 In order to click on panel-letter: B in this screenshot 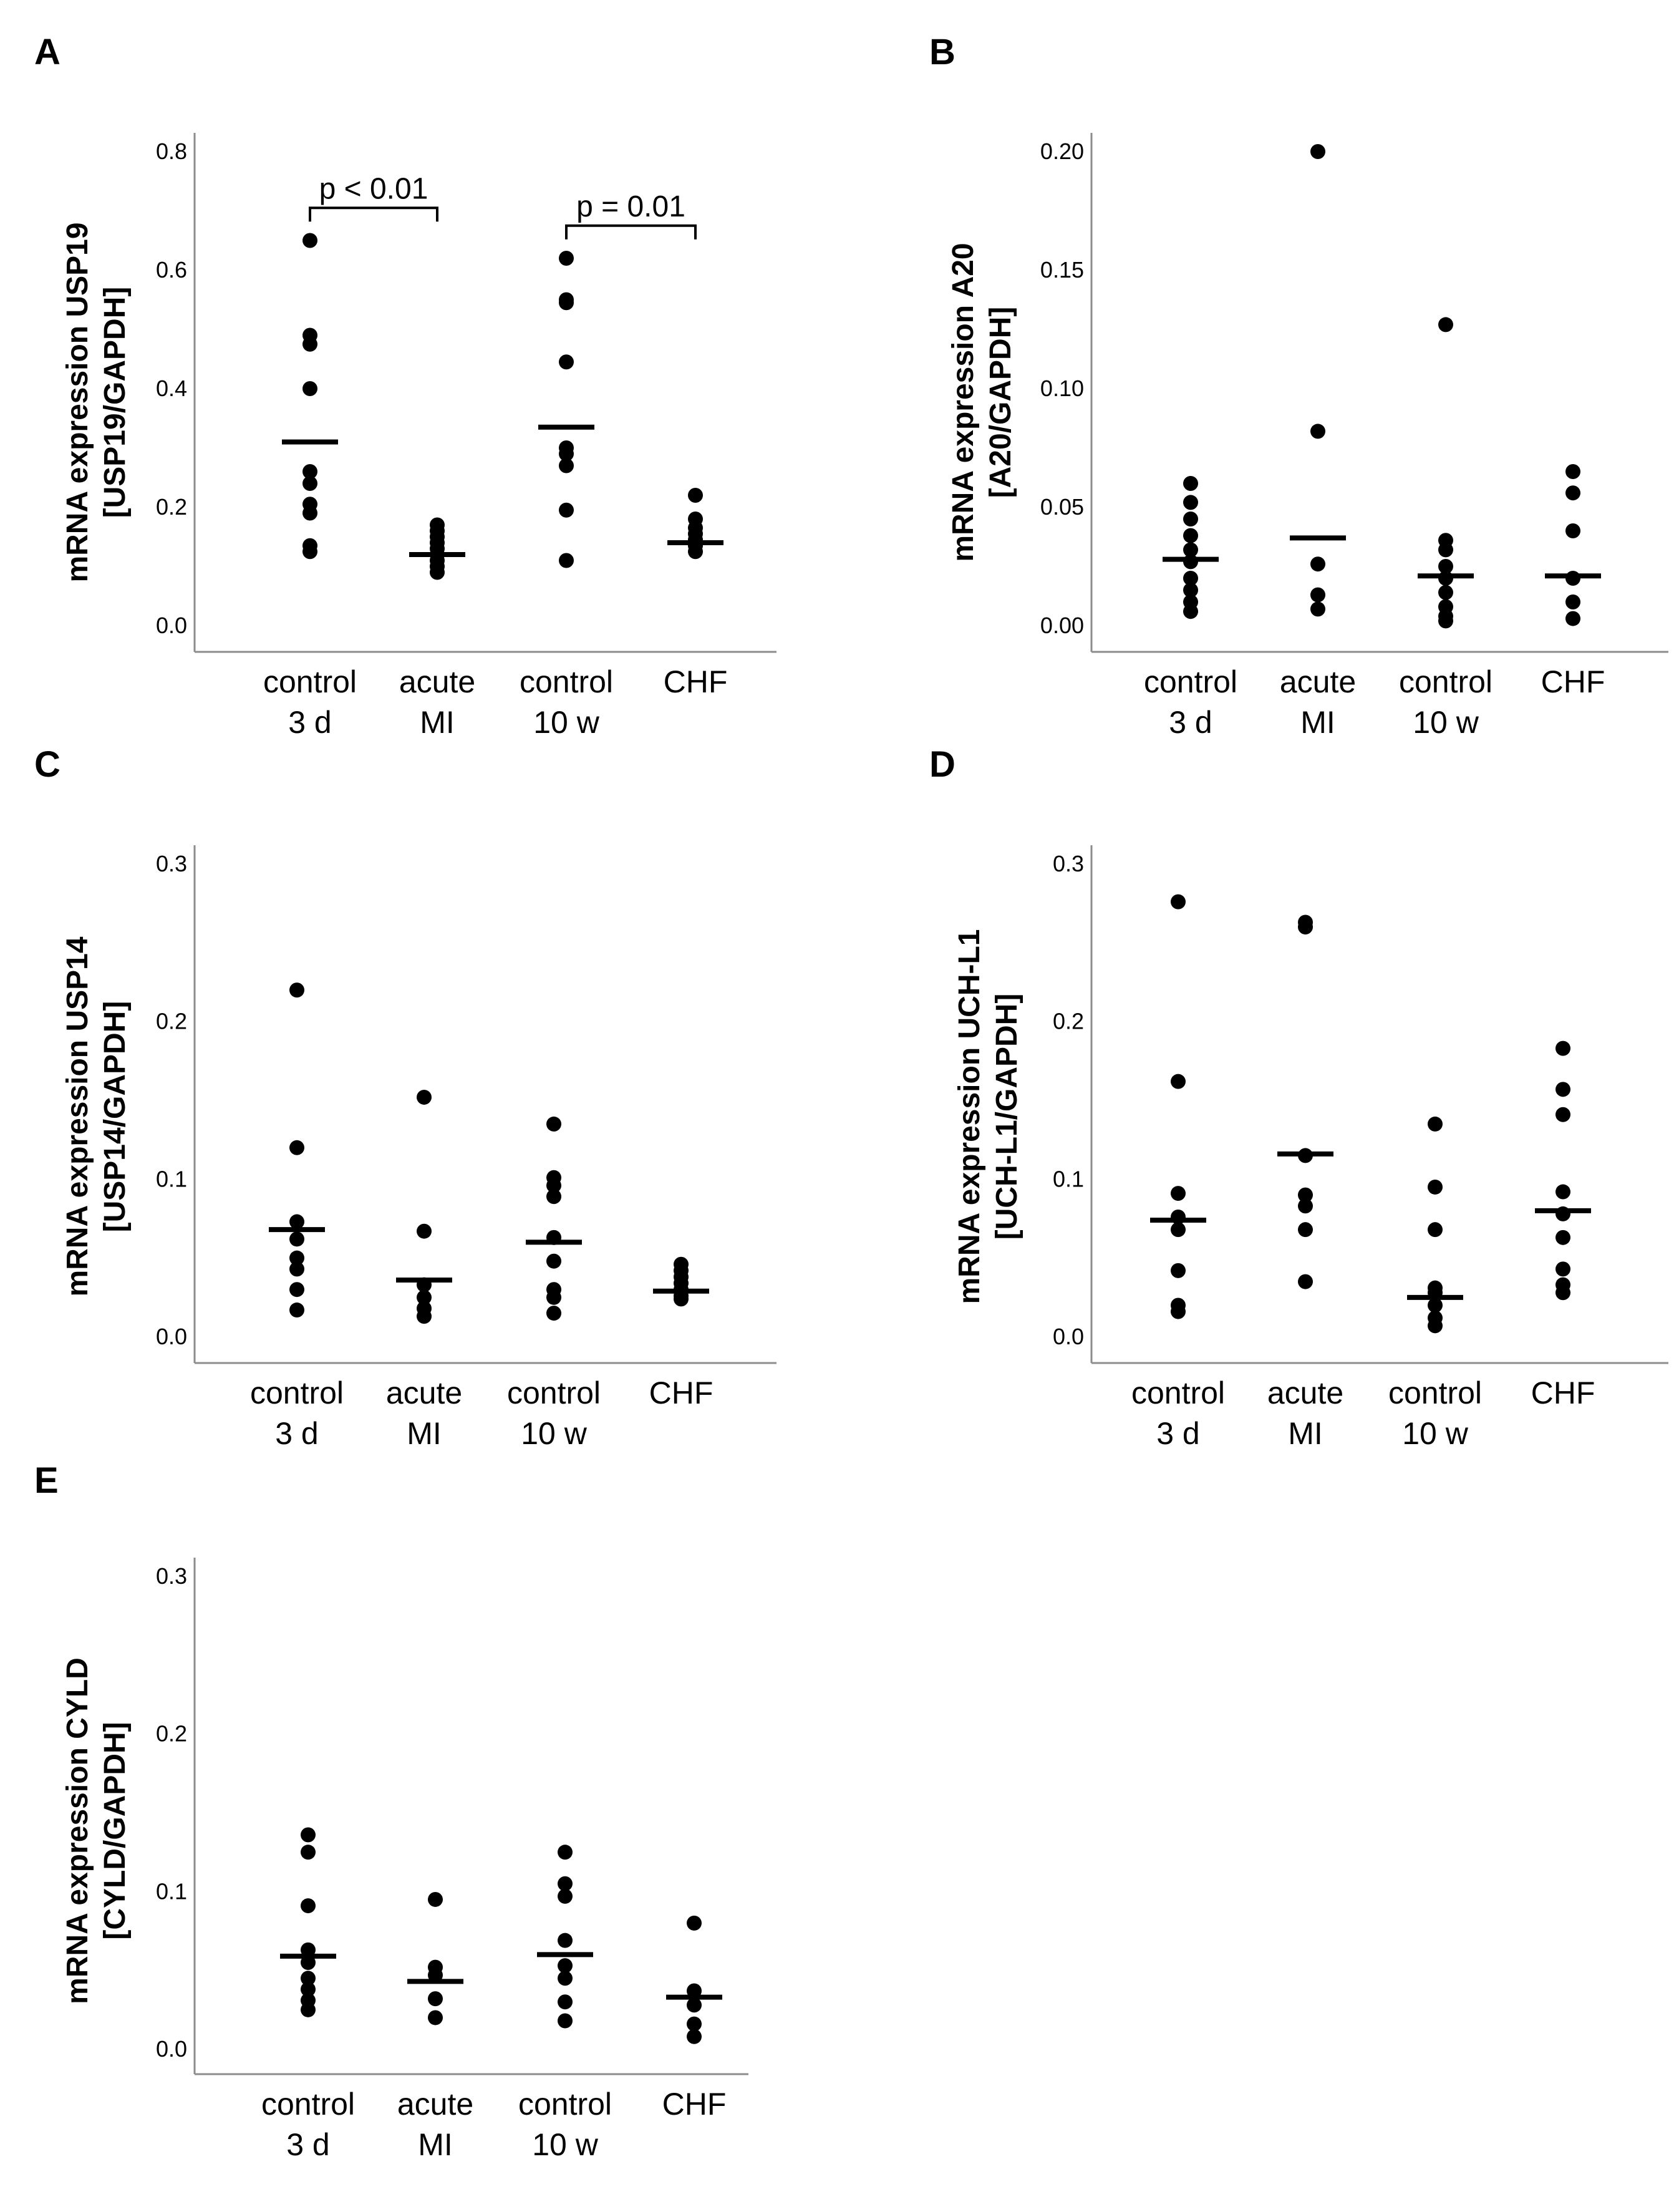, I will do `click(942, 52)`.